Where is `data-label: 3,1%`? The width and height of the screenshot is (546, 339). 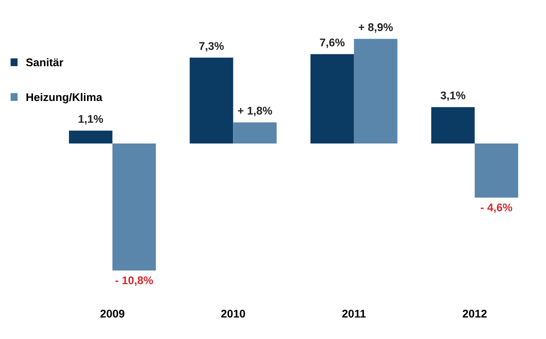
data-label: 3,1% is located at coordinates (453, 96).